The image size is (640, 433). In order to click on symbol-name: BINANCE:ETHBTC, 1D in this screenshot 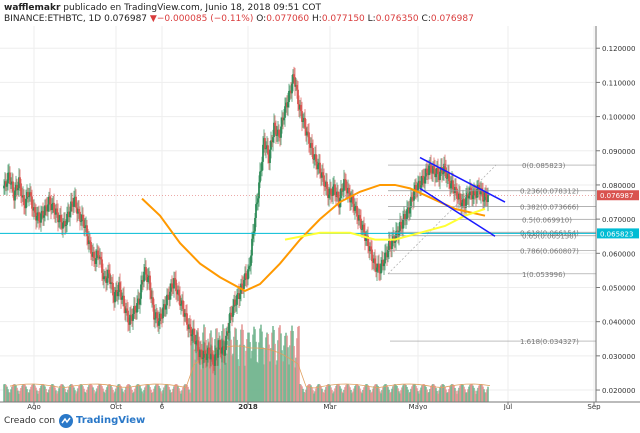, I will do `click(53, 19)`.